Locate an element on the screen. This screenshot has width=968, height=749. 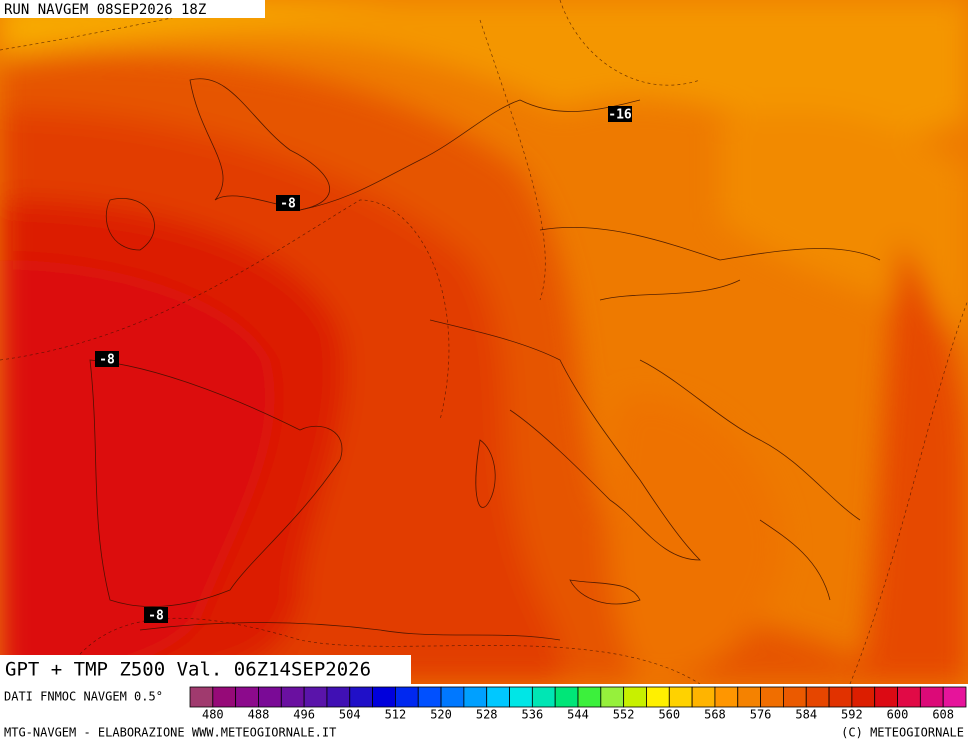
source-label: DATI FNMOC NAVGEM 0.5° is located at coordinates (83, 697).